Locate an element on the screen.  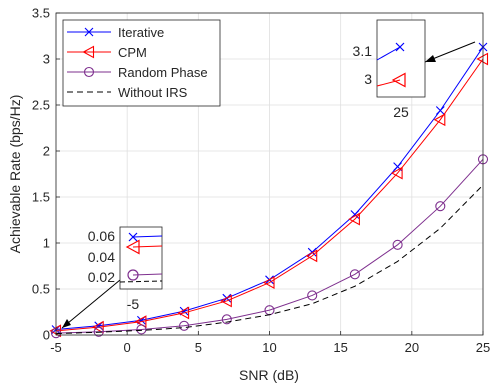
inset-left-ytick-3: 0.02 is located at coordinates (101, 277).